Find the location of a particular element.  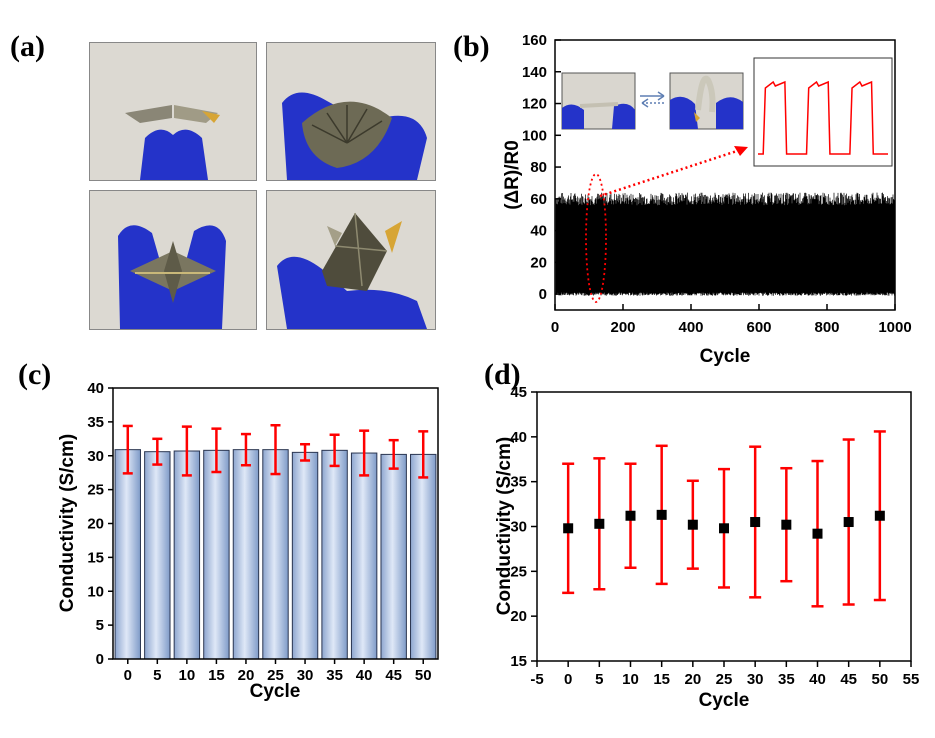

chart-c-xtick-label: 25 is located at coordinates (275, 675).